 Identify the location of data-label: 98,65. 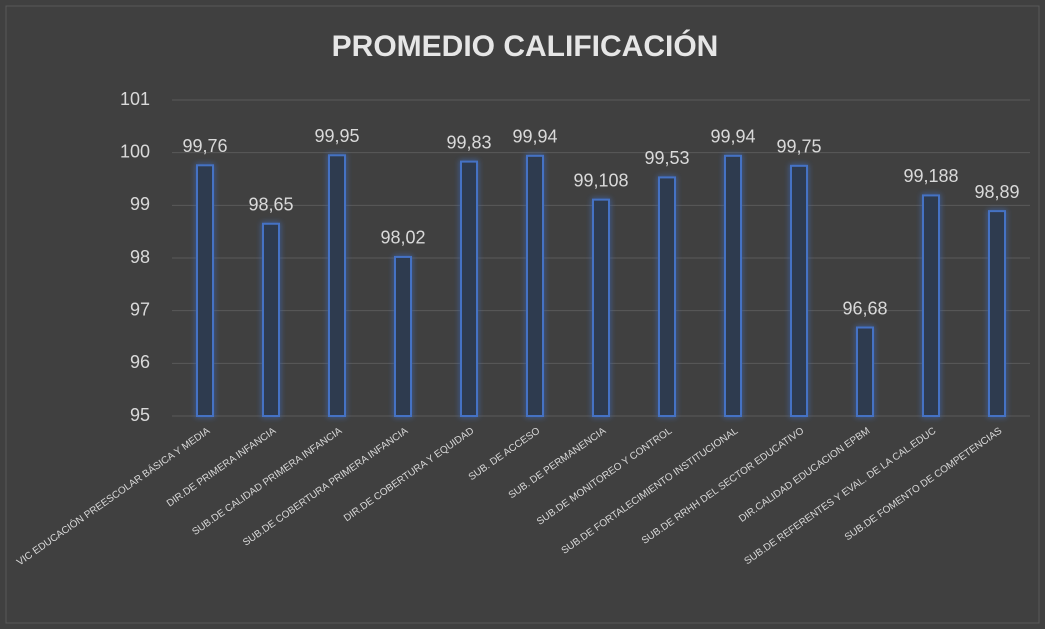
(270, 205).